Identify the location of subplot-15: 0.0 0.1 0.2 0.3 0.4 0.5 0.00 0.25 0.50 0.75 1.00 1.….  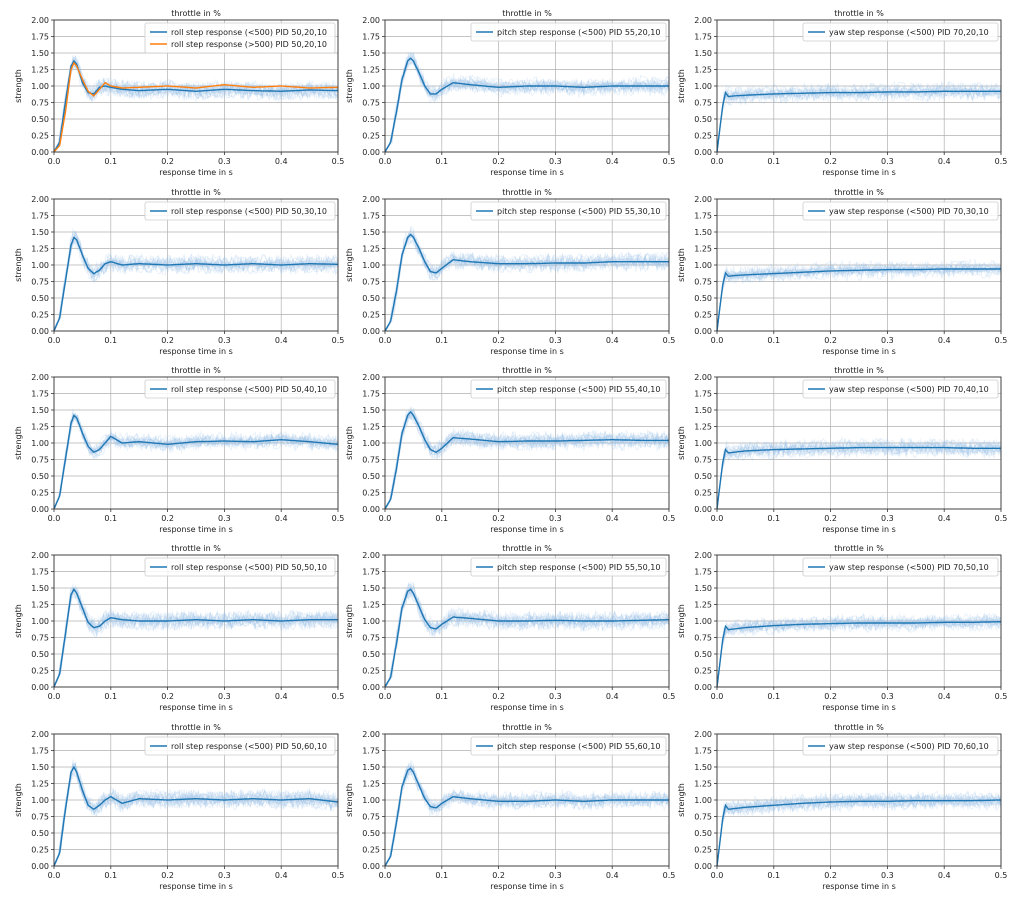
(842, 807).